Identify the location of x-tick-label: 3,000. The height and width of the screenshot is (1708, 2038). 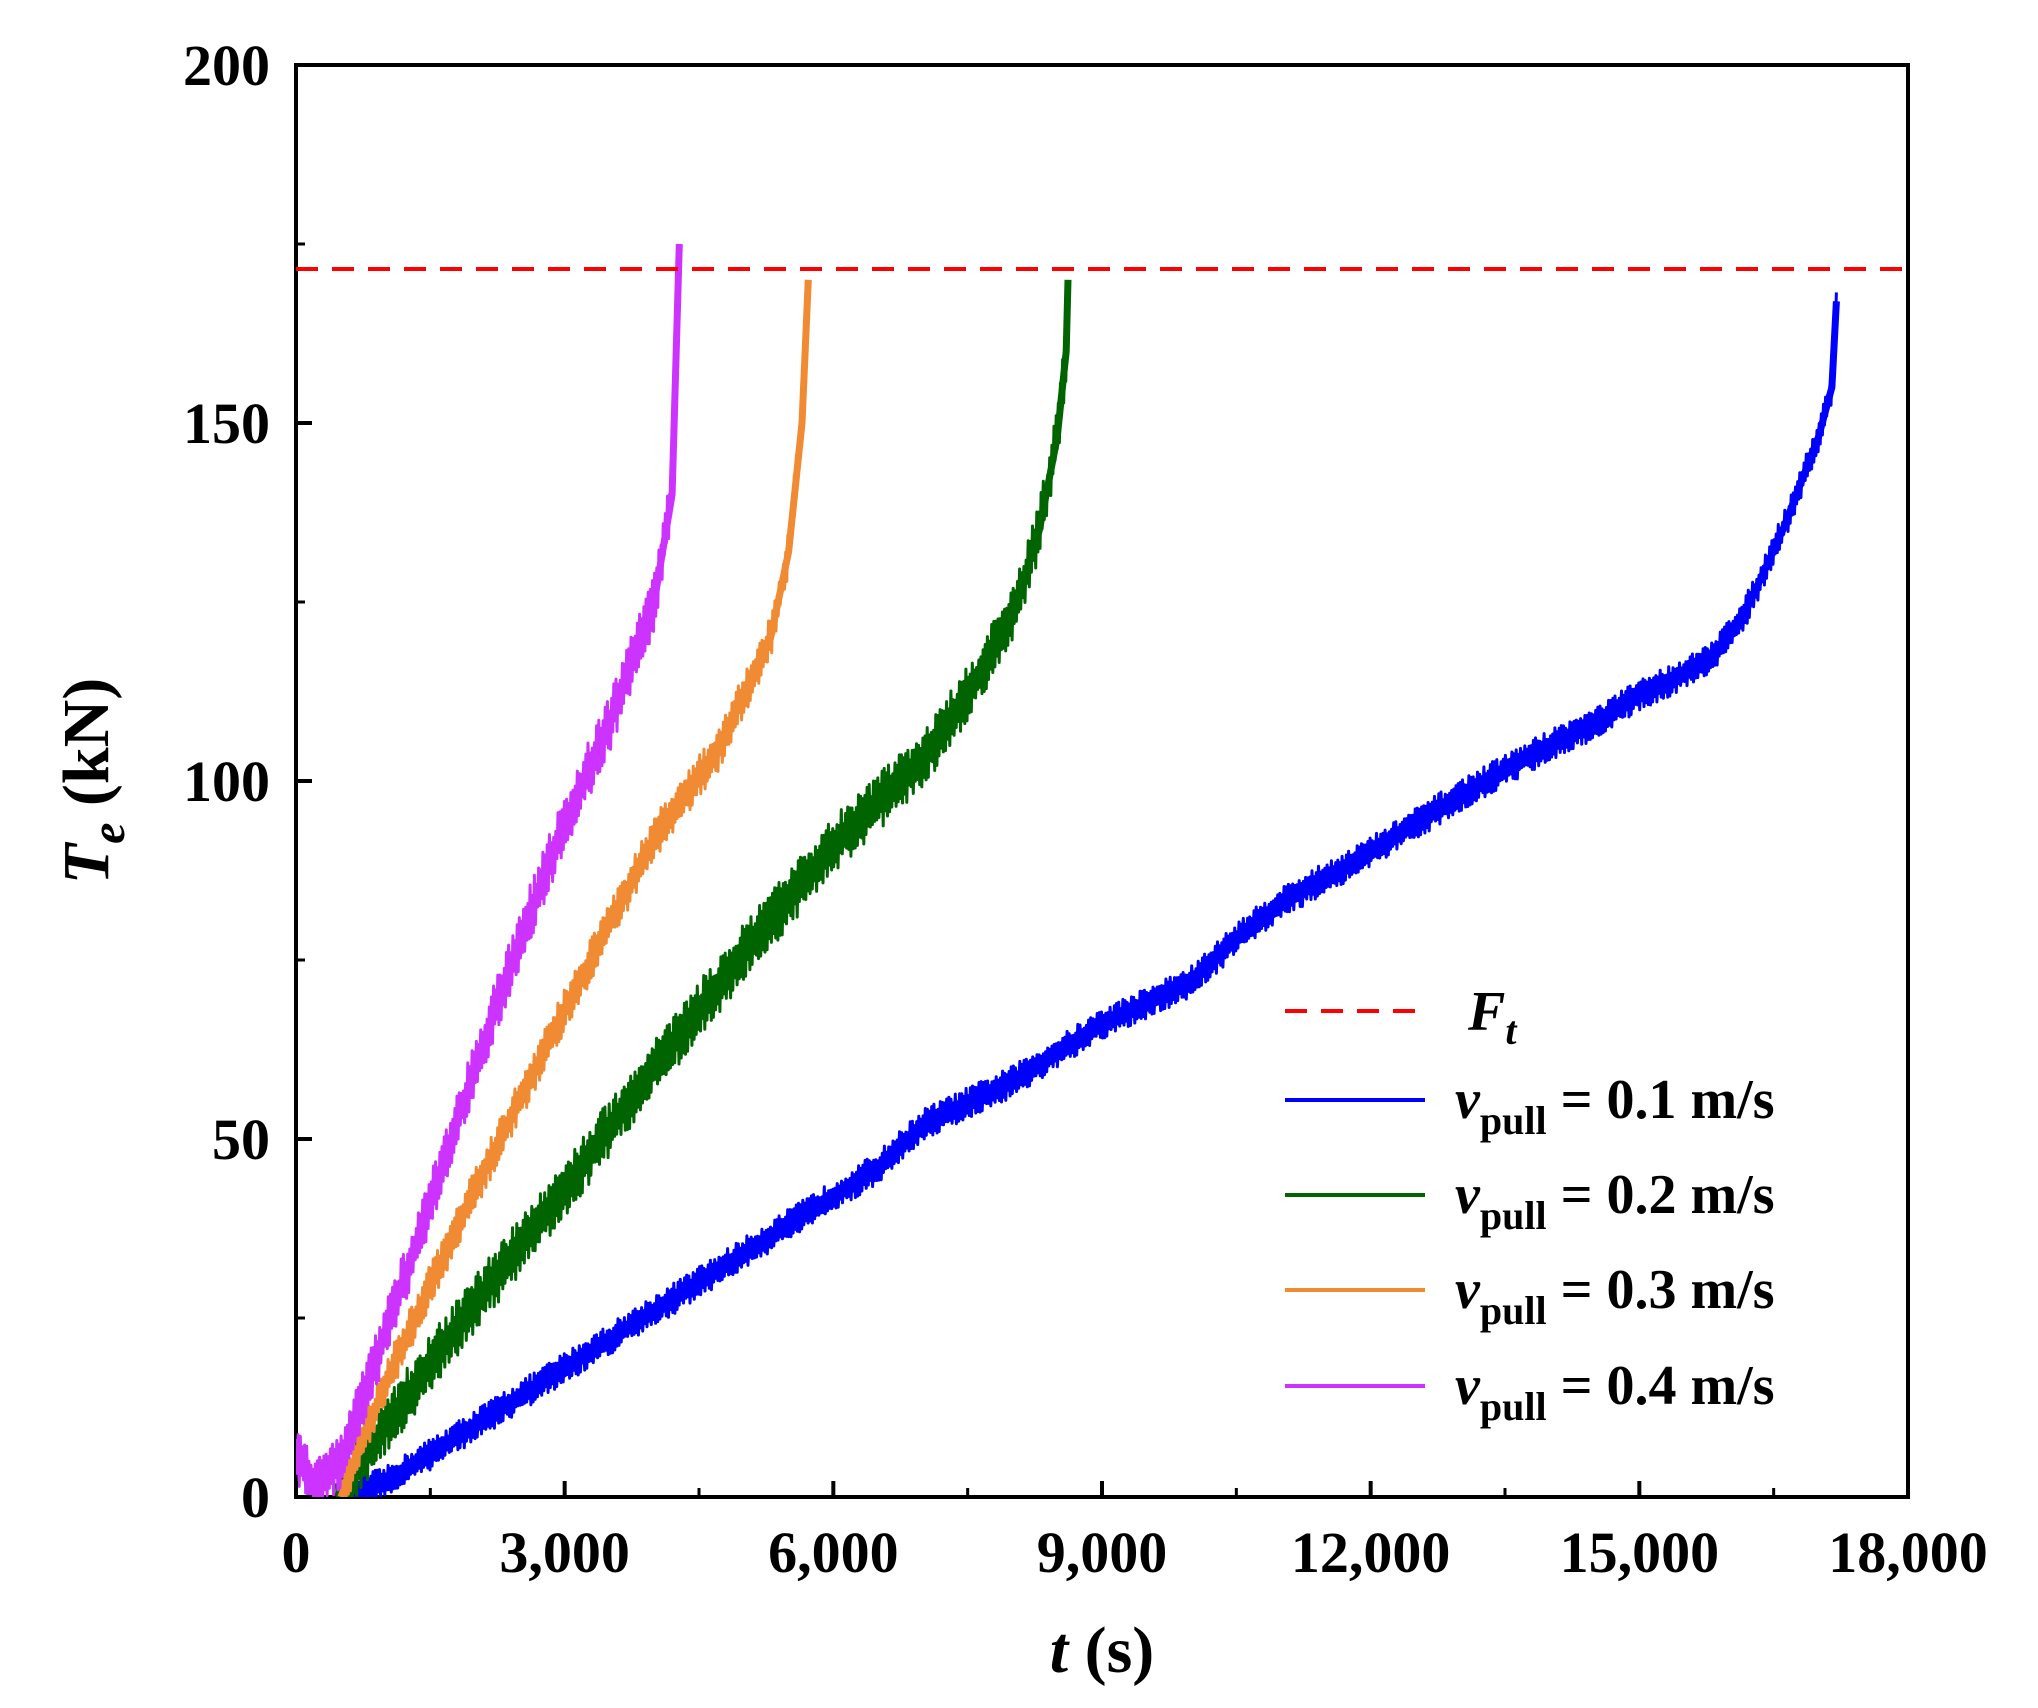
(564, 1552).